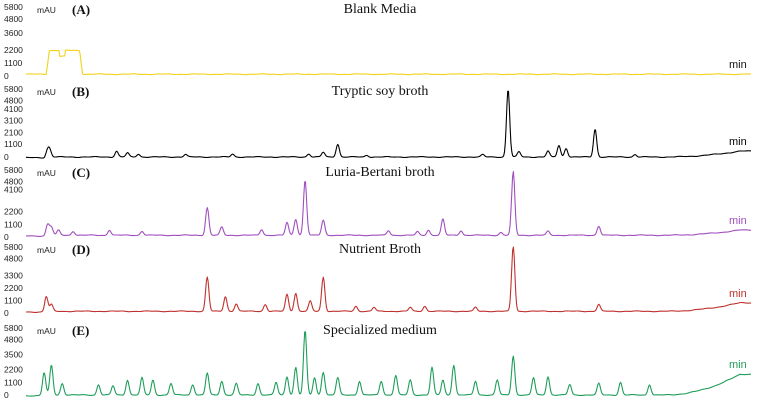  I want to click on y-tick-label: 3600, so click(13, 33).